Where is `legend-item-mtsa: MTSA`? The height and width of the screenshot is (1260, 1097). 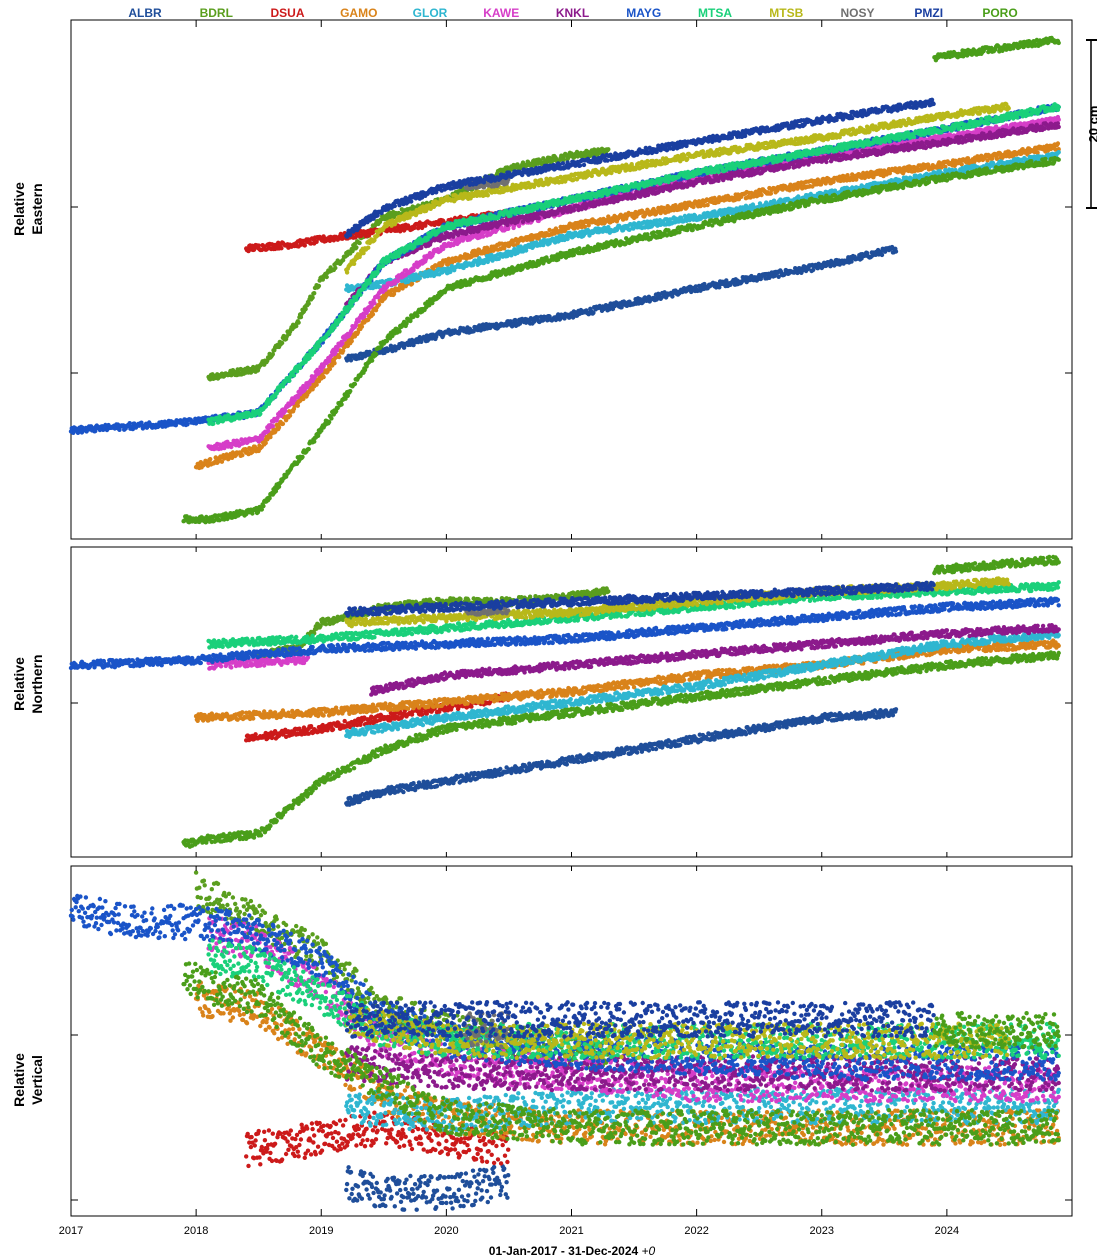
legend-item-mtsa: MTSA is located at coordinates (715, 13).